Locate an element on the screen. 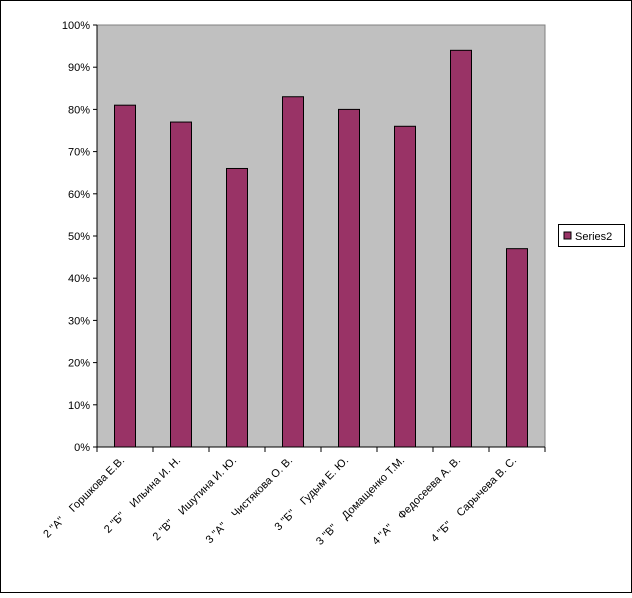 This screenshot has width=632, height=598. legend-box is located at coordinates (591, 235).